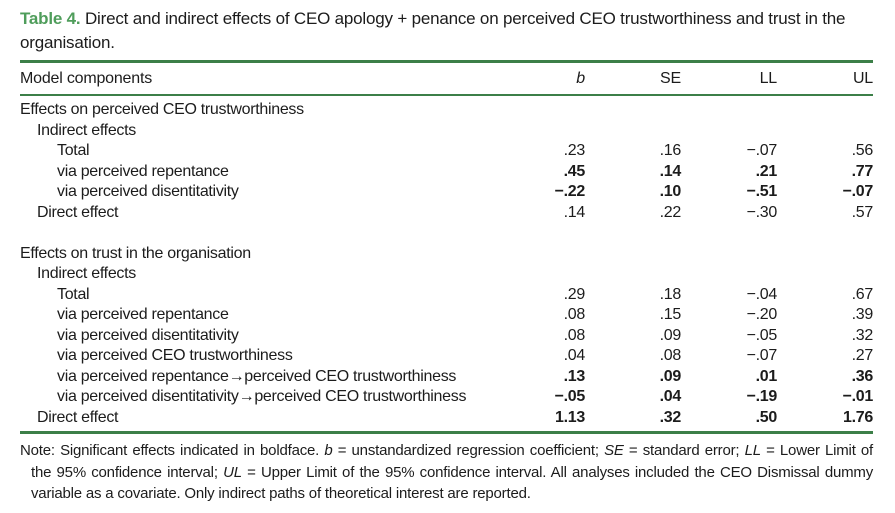 This screenshot has width=895, height=513. I want to click on header-col-ll: LL, so click(768, 78).